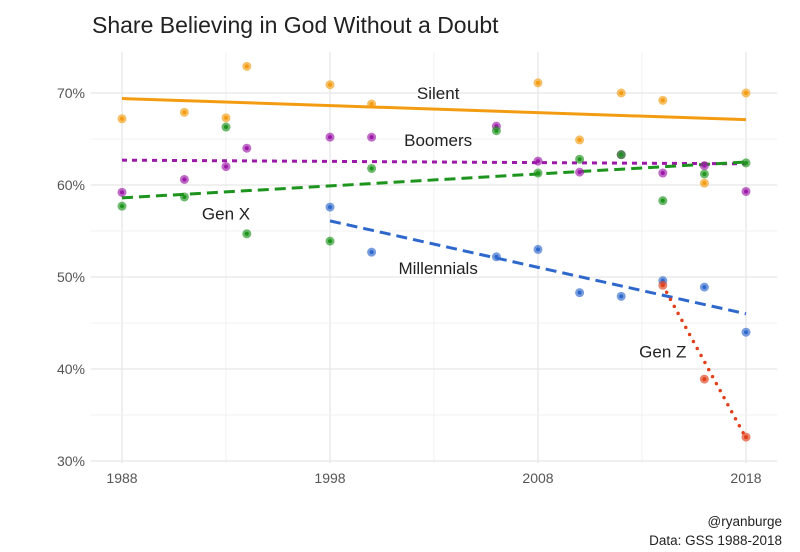 This screenshot has width=800, height=552. I want to click on gen-z-trend-line, so click(704, 361).